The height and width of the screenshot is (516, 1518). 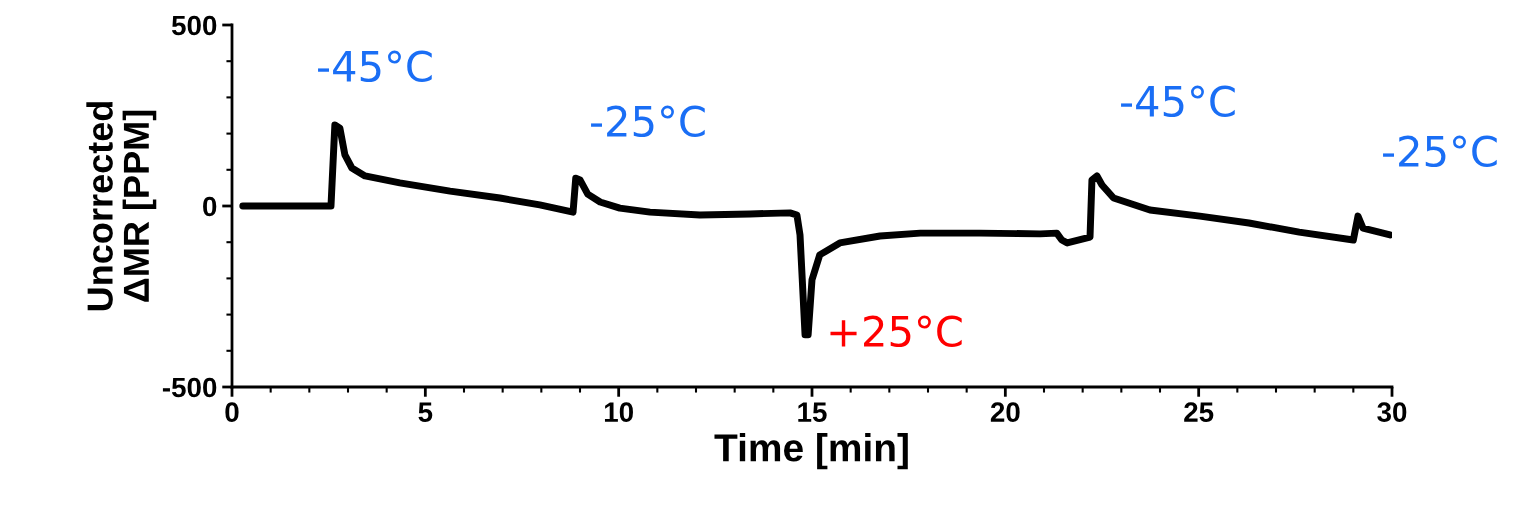 I want to click on x-tick-label: 15, so click(x=812, y=412).